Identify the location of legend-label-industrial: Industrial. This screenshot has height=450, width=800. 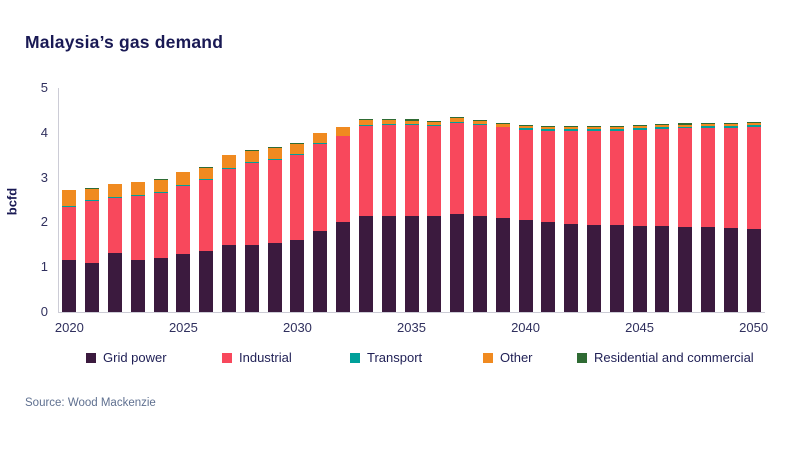
(265, 357).